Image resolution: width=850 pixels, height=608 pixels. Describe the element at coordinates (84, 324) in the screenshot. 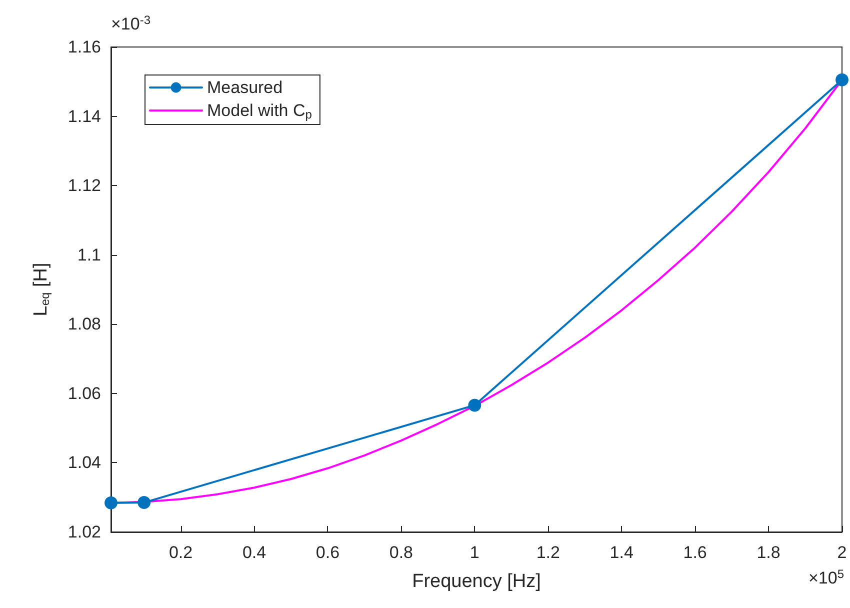

I see `y-tick-label: 1.08` at that location.